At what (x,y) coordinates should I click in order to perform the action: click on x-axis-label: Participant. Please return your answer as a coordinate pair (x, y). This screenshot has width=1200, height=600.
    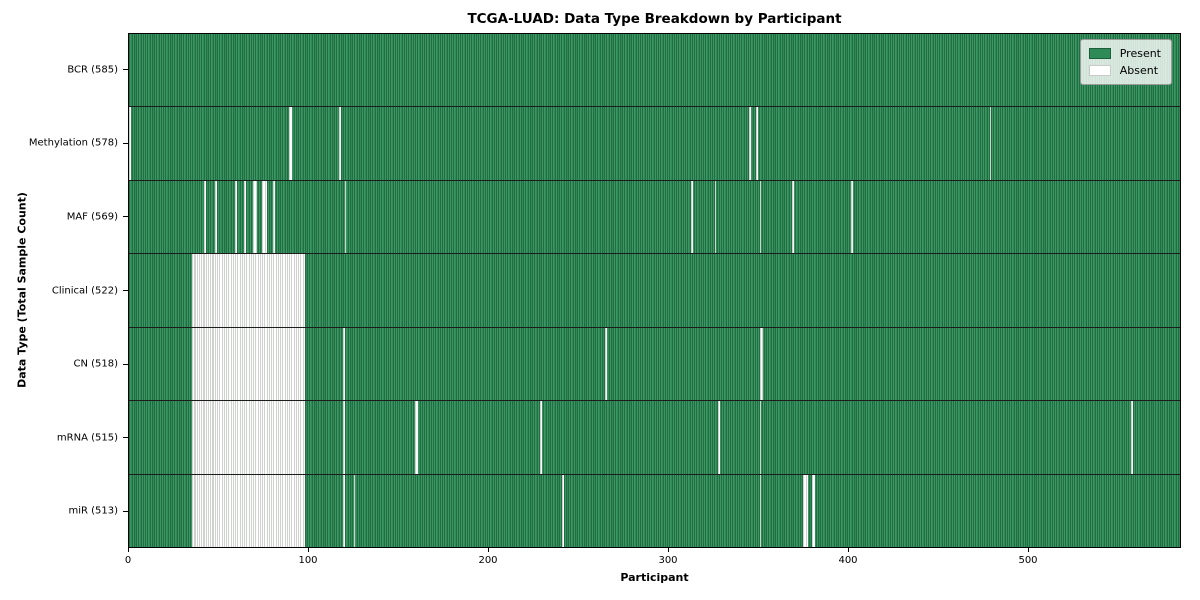
    Looking at the image, I should click on (654, 577).